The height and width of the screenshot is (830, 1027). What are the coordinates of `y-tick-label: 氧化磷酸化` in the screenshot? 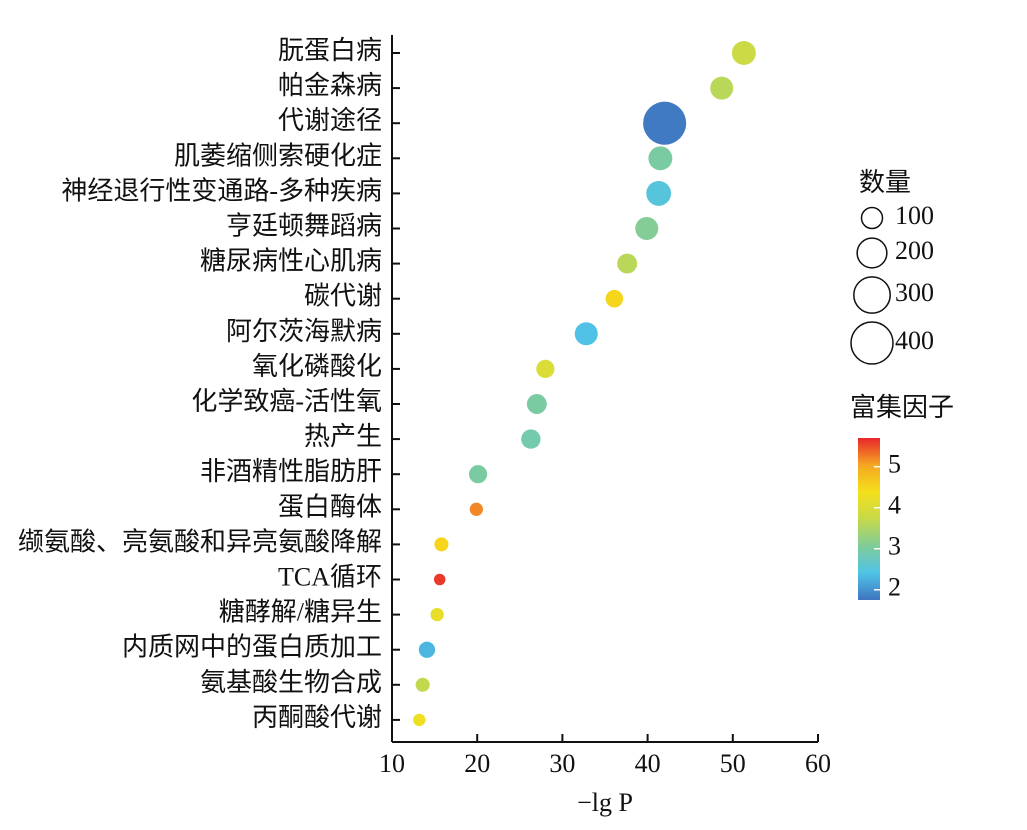 It's located at (317, 366).